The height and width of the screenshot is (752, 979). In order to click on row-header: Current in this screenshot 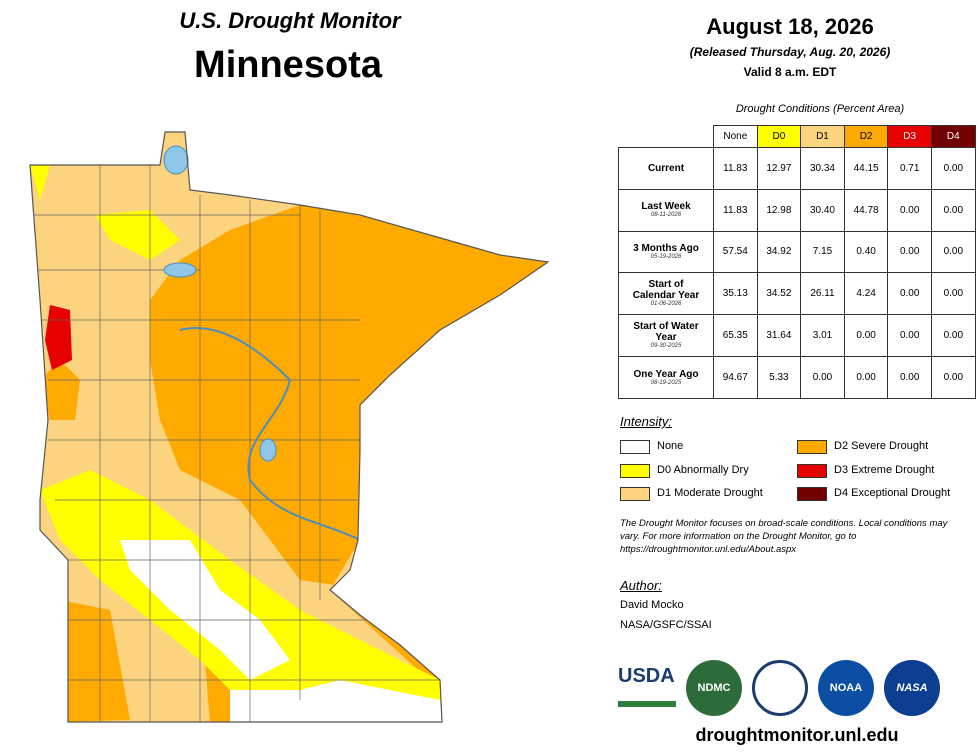, I will do `click(666, 168)`.